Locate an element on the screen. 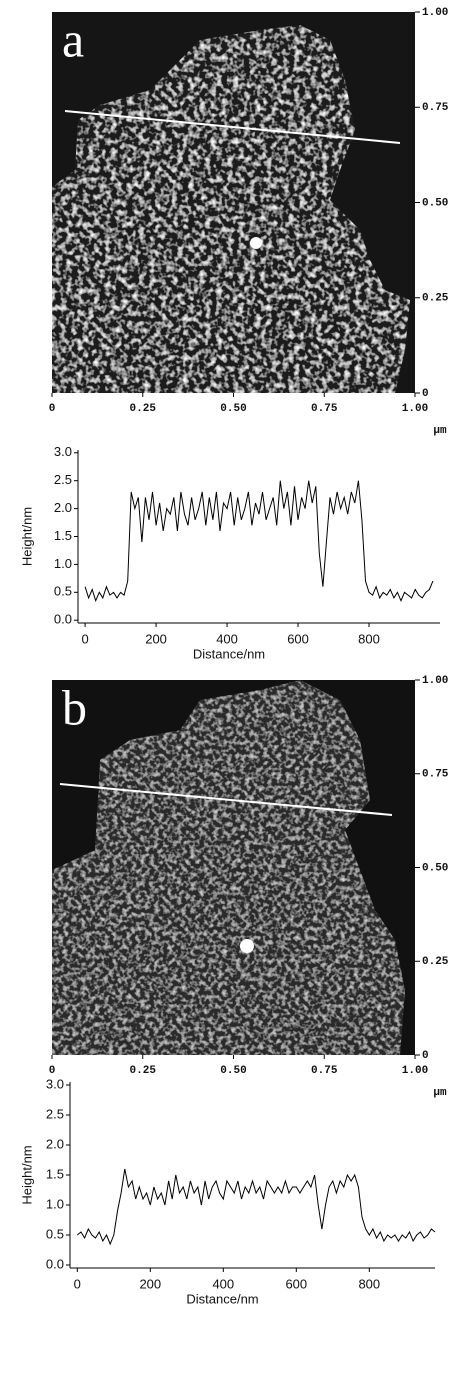  panel-label: b is located at coordinates (74, 707).